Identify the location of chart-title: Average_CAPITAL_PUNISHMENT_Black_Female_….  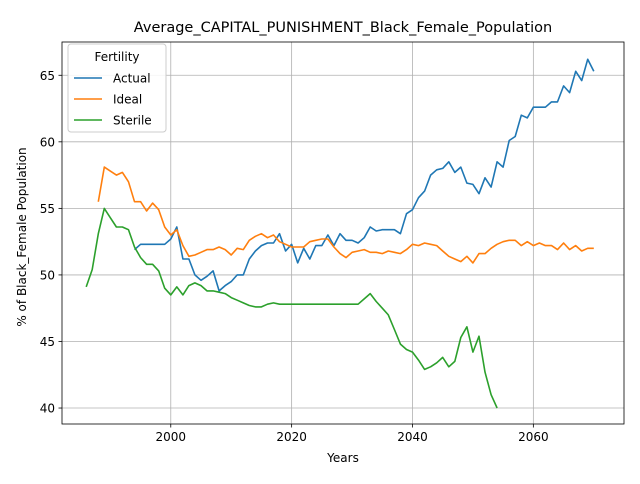
(343, 28).